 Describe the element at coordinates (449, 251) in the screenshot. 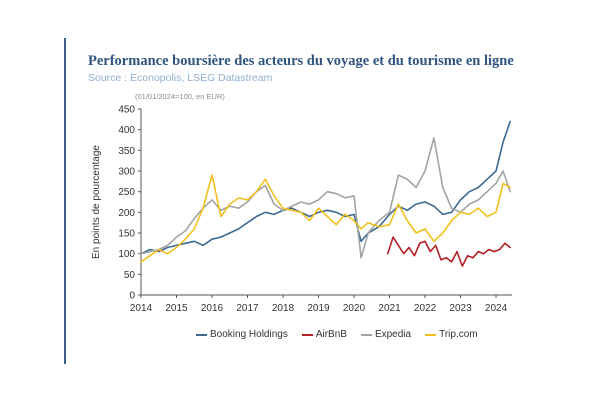

I see `series-line-airbnb` at that location.